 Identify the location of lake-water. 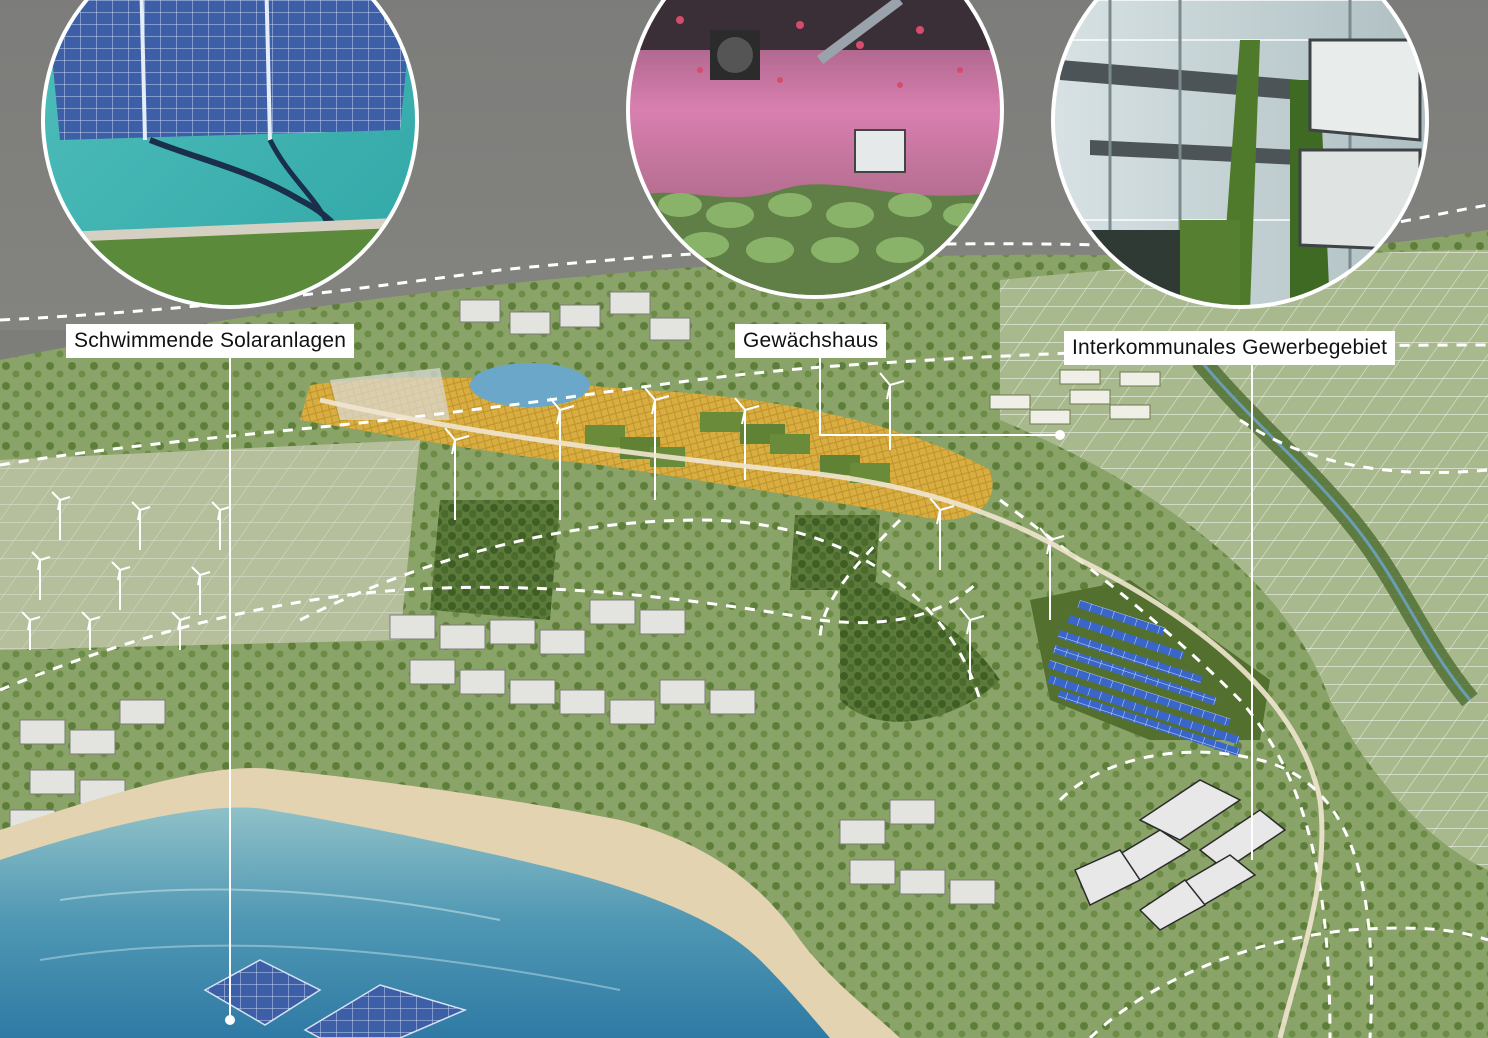
(415, 922).